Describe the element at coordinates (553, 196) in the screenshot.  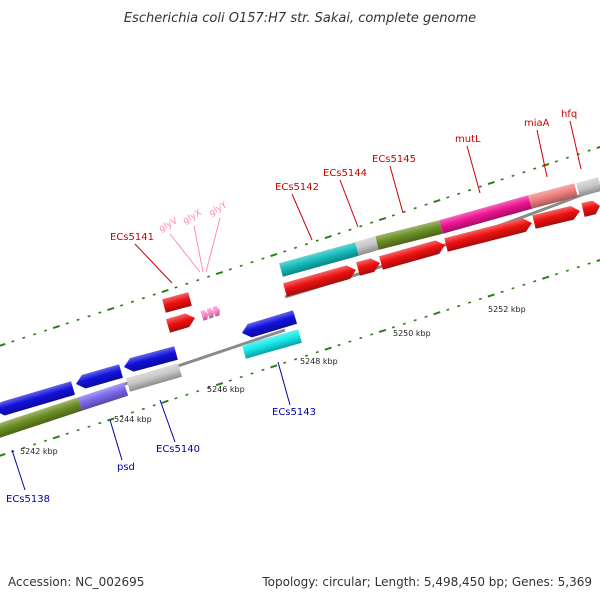
I see `gene-bar-miaA` at that location.